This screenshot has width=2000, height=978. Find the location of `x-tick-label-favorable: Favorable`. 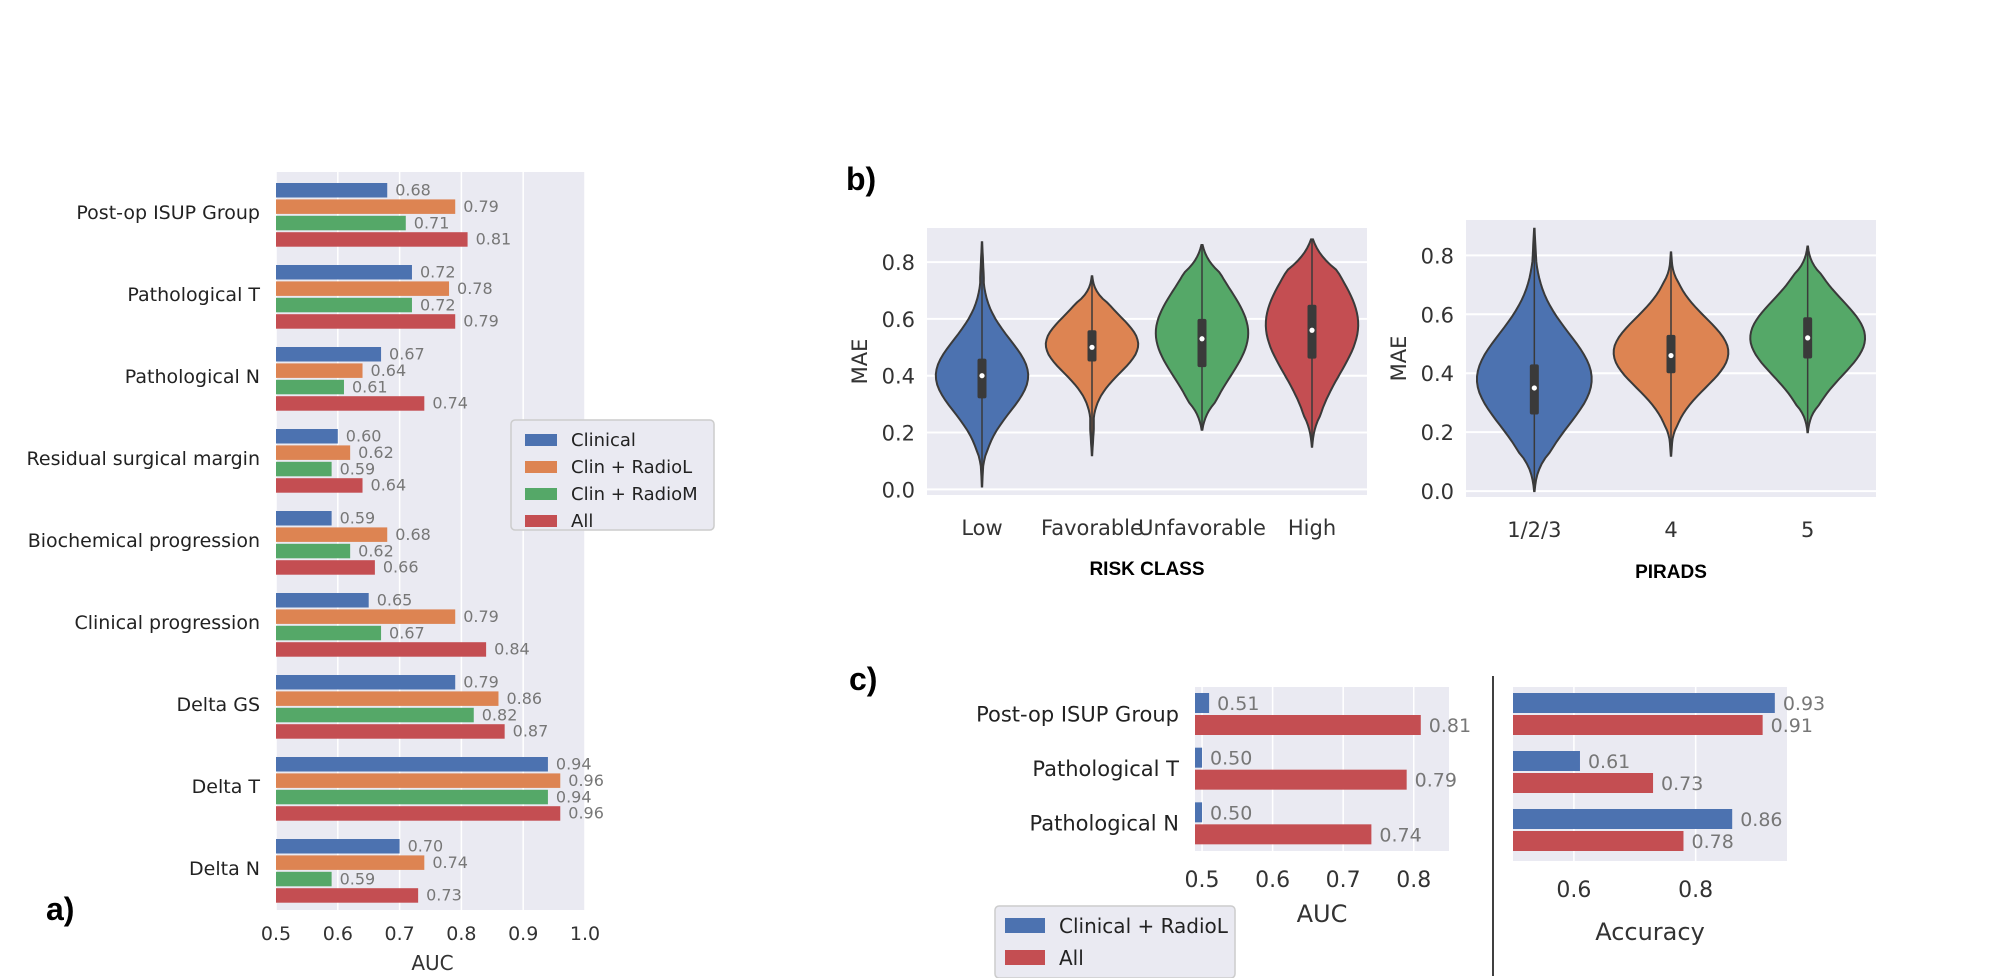

x-tick-label-favorable: Favorable is located at coordinates (1092, 528).